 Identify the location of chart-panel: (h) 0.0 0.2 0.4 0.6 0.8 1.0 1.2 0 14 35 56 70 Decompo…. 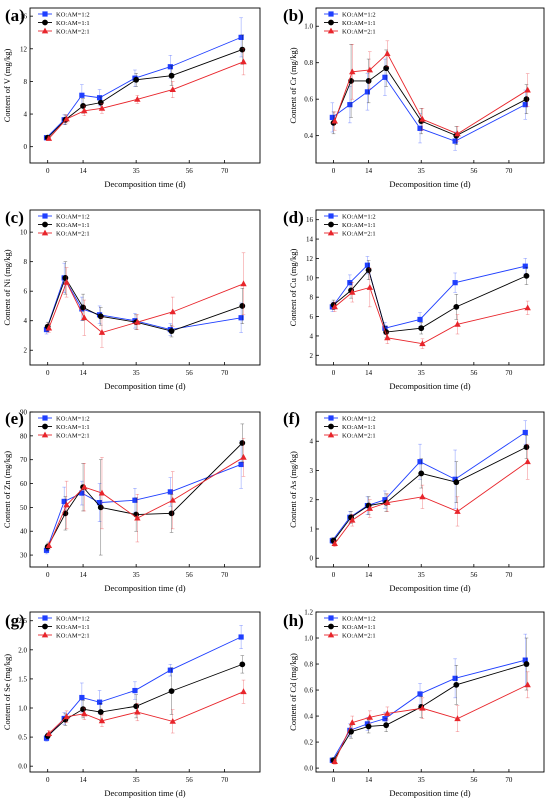
(414, 703).